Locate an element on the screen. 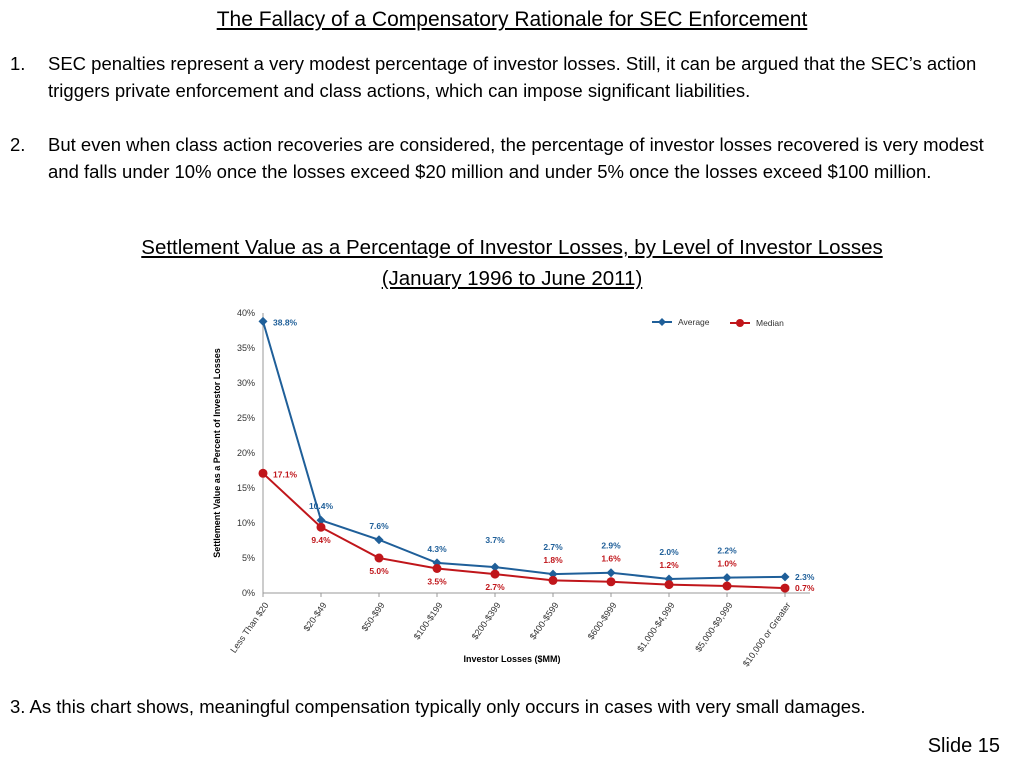 The image size is (1024, 768). series-line-median is located at coordinates (524, 531).